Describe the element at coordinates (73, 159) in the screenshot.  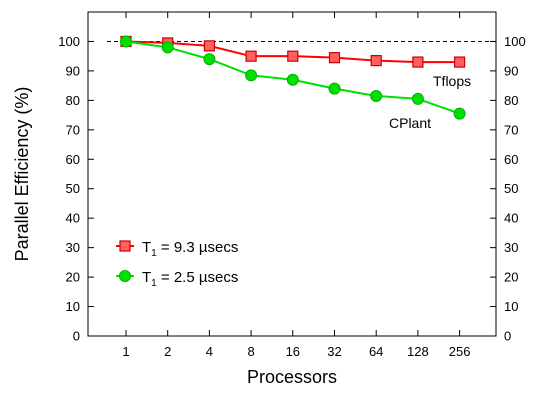
I see `y-tick-label-left: 60` at that location.